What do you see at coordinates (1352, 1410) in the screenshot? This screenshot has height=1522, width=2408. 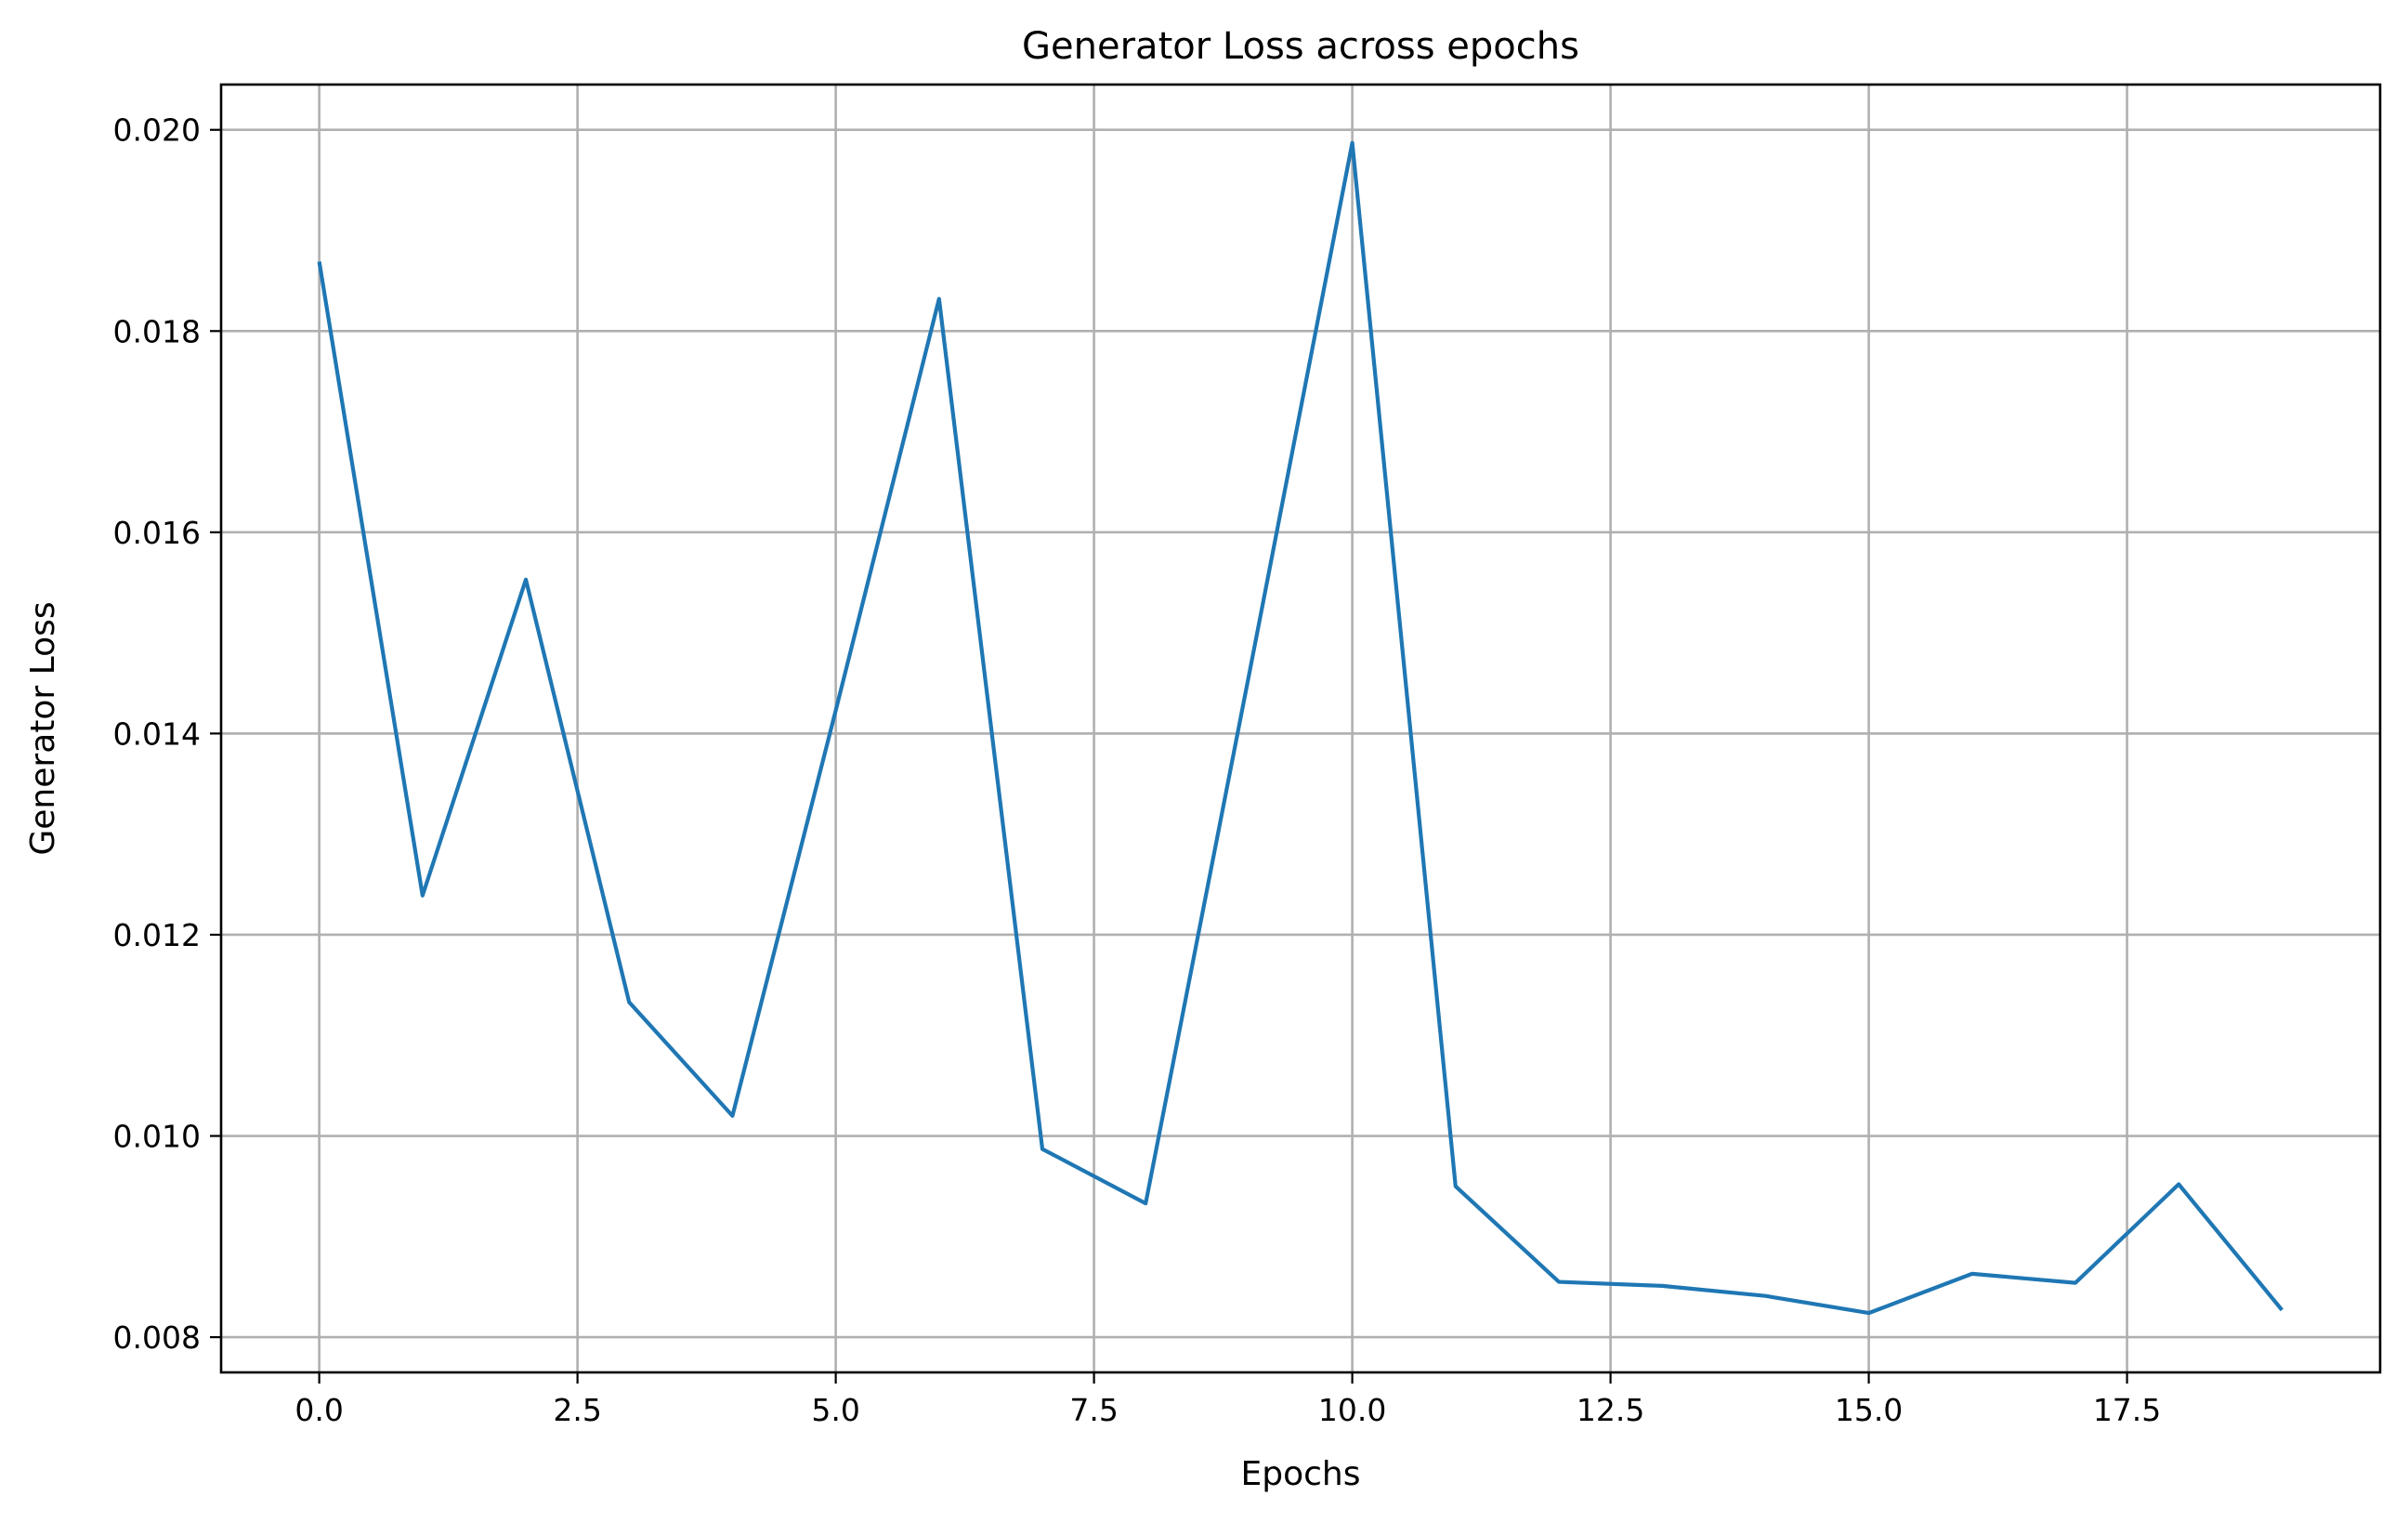 I see `x-tick-label: 10.0` at bounding box center [1352, 1410].